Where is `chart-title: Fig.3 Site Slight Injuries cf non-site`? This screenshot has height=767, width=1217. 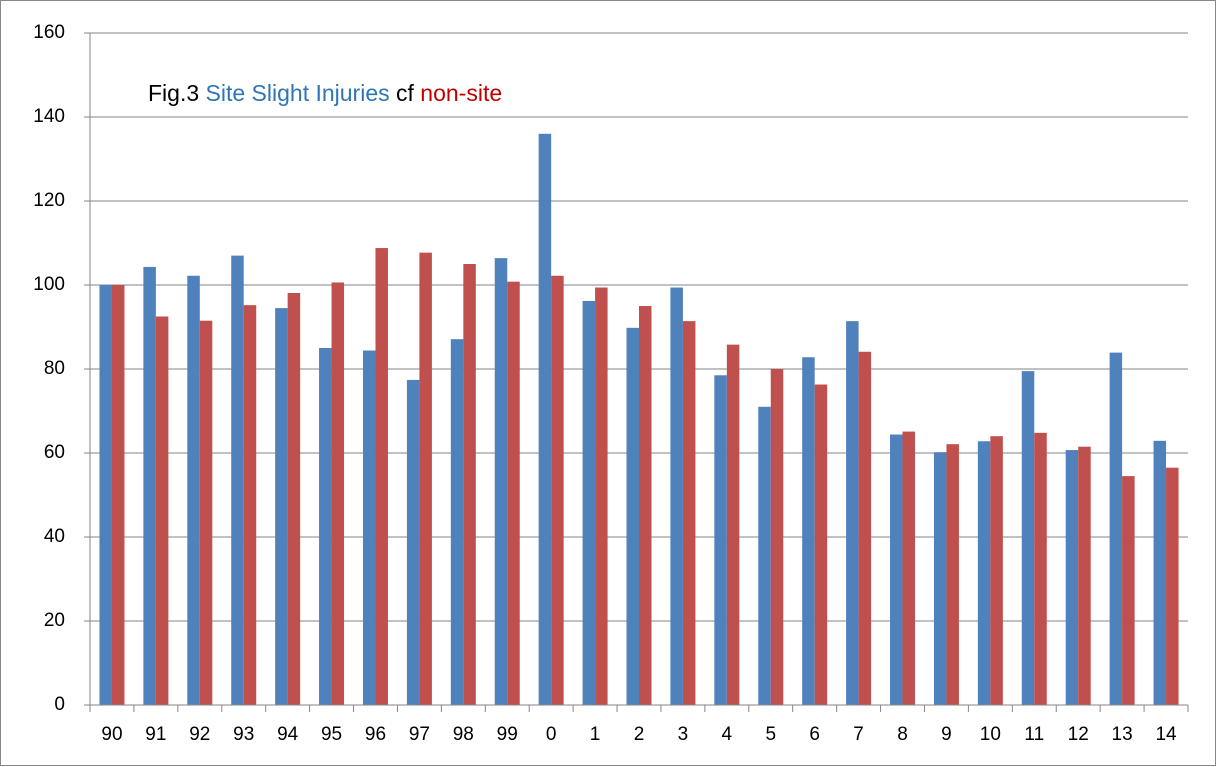
chart-title: Fig.3 Site Slight Injuries cf non-site is located at coordinates (325, 93).